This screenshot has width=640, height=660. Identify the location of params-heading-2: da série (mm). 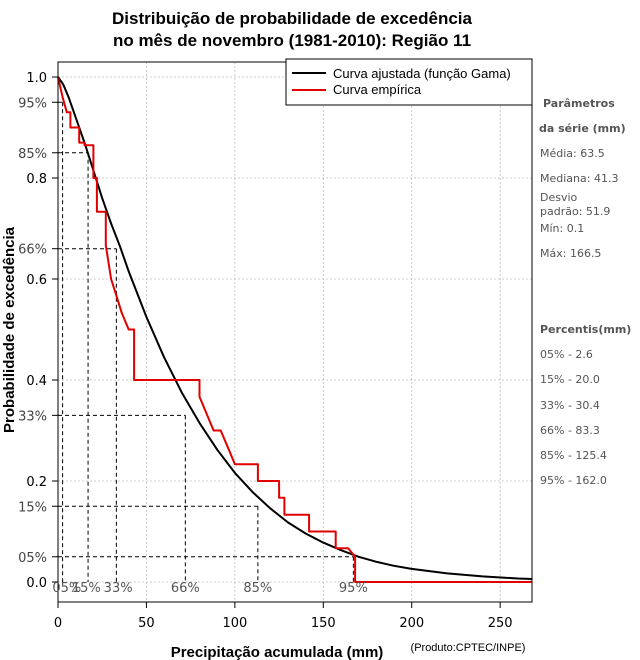
(582, 128).